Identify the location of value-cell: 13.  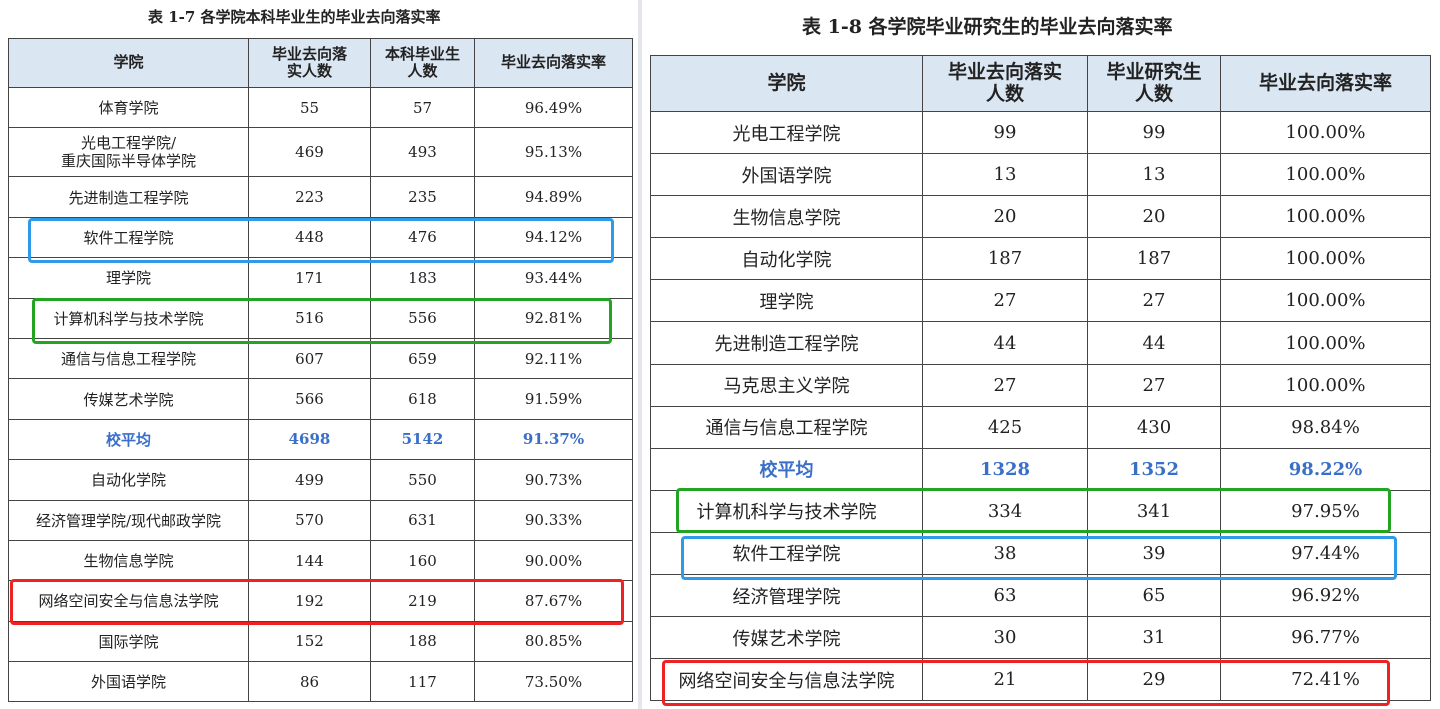
(1154, 175).